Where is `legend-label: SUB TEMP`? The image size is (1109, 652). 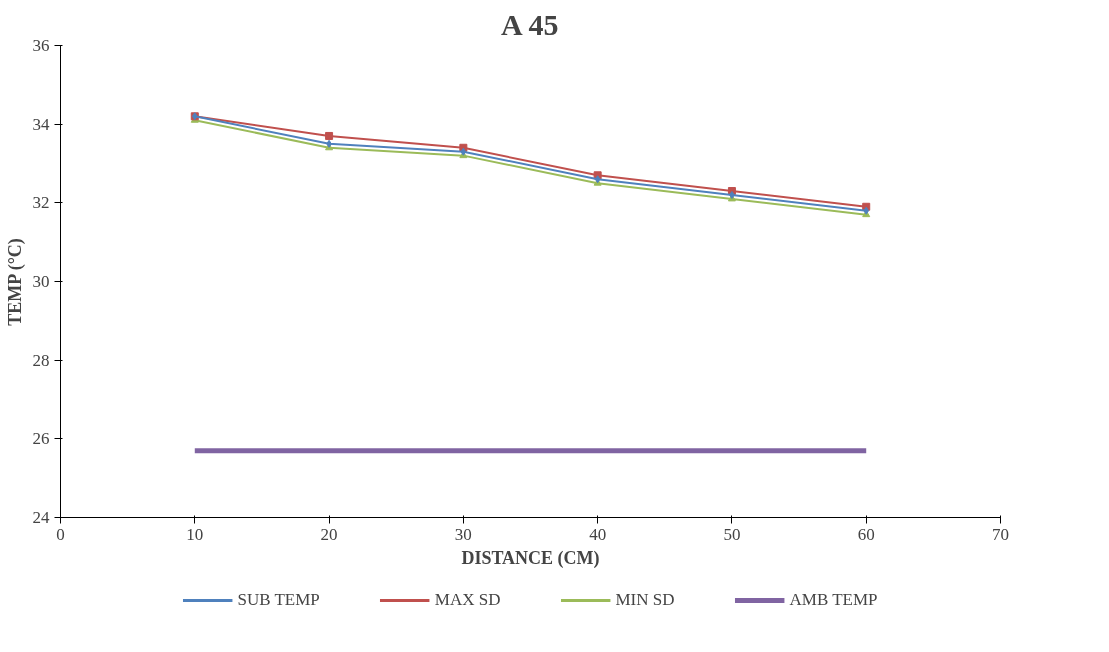 legend-label: SUB TEMP is located at coordinates (278, 600).